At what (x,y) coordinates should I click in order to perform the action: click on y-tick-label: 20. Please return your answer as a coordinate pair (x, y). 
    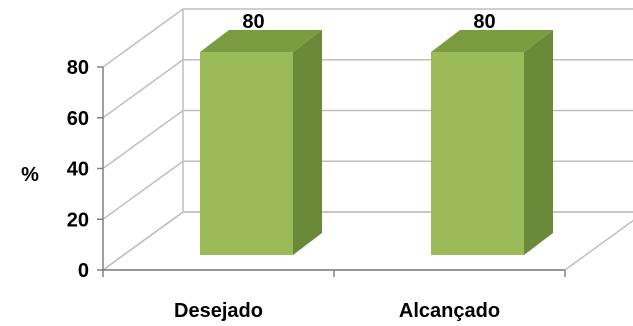
    Looking at the image, I should click on (78, 220).